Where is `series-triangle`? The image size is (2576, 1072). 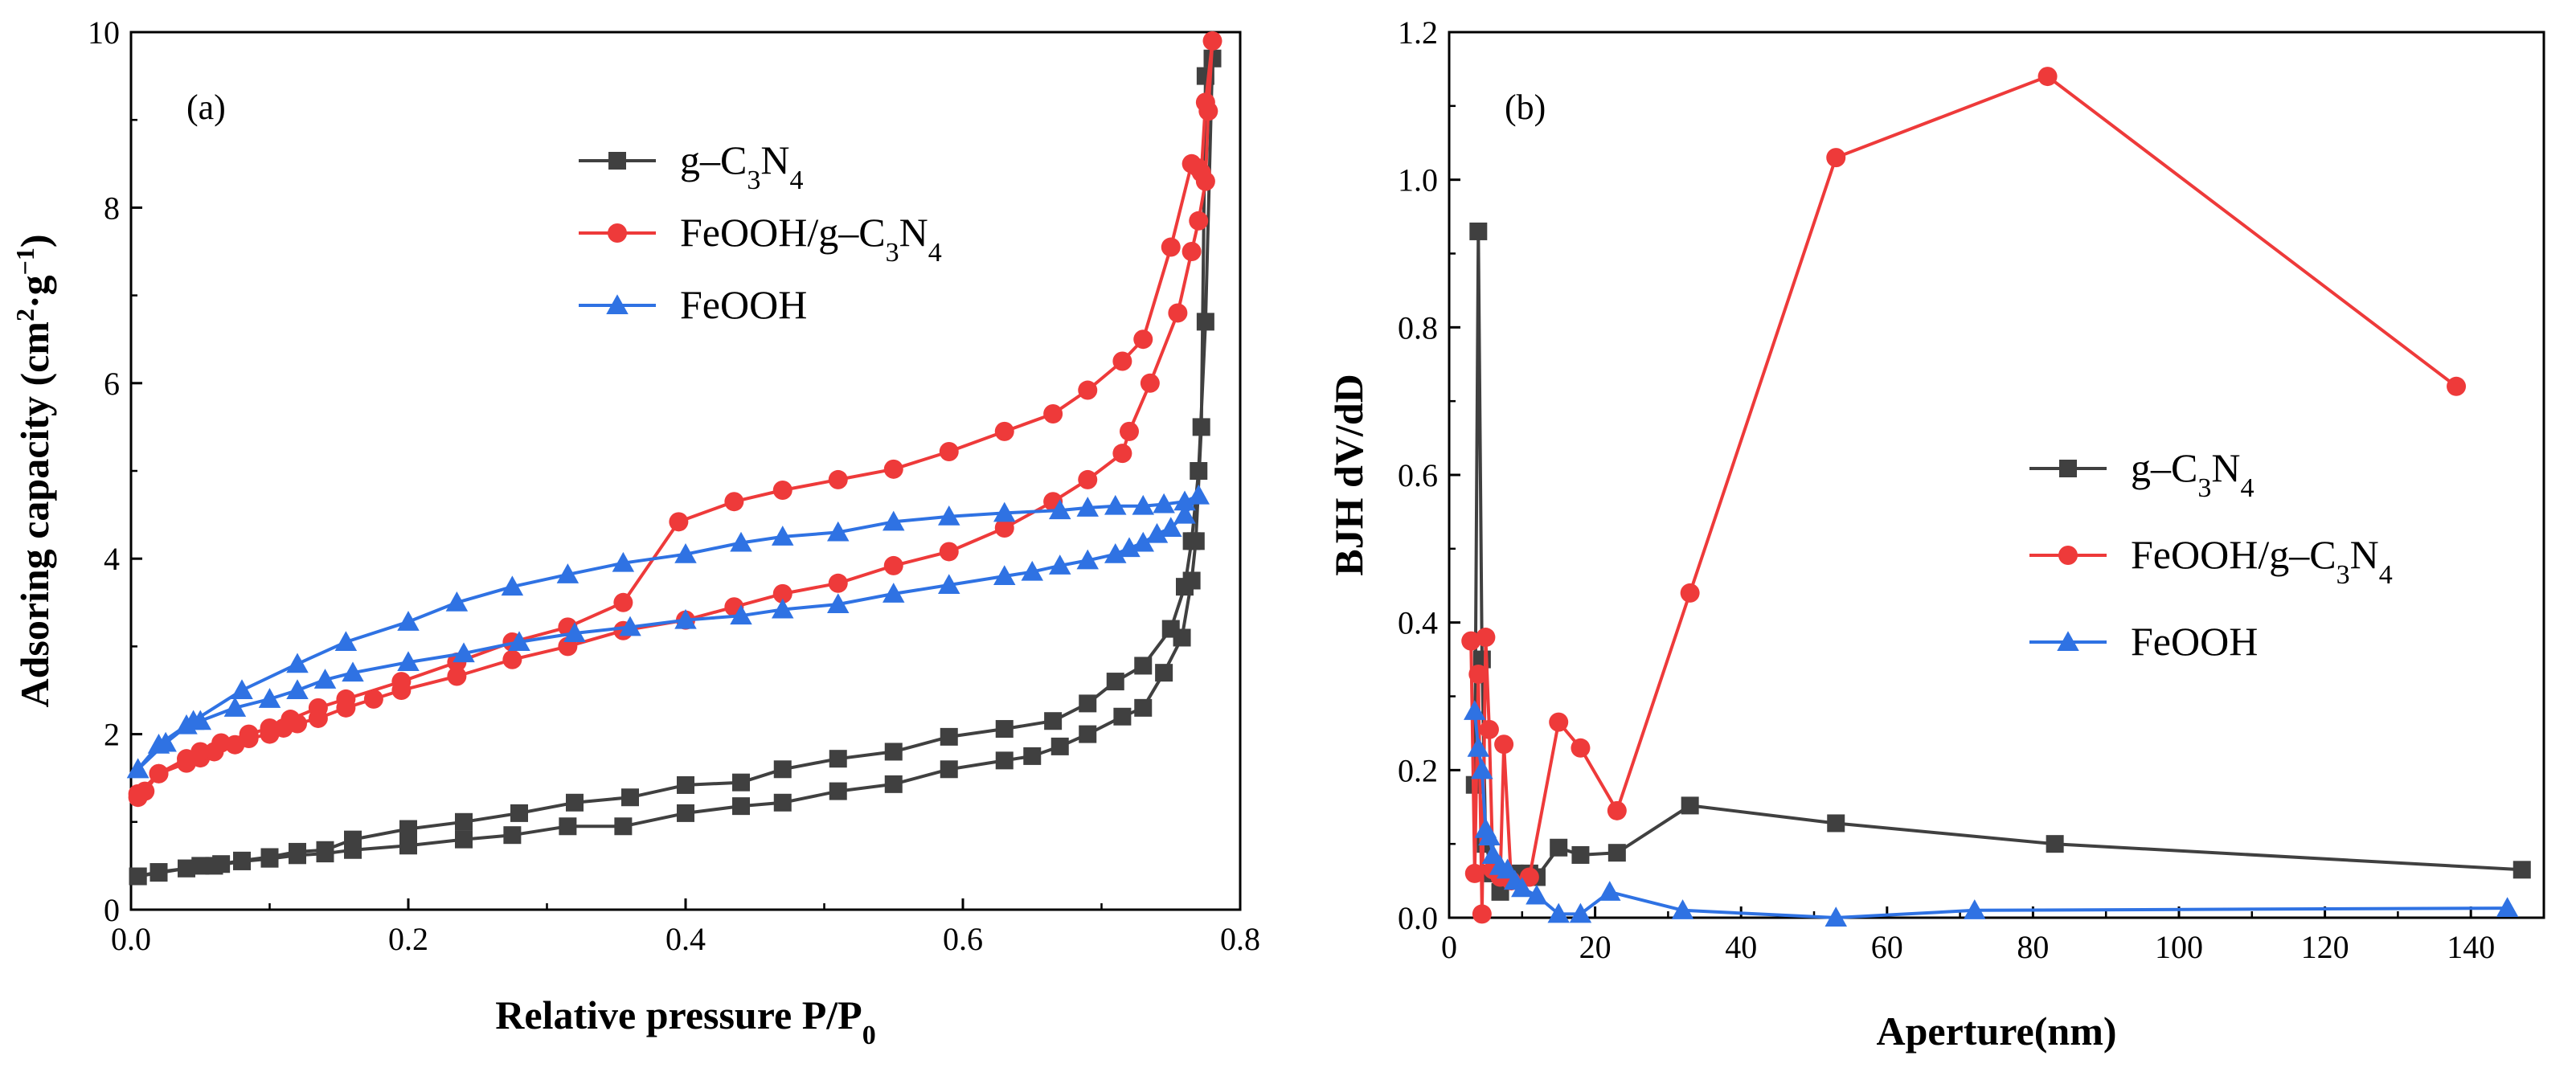 series-triangle is located at coordinates (668, 631).